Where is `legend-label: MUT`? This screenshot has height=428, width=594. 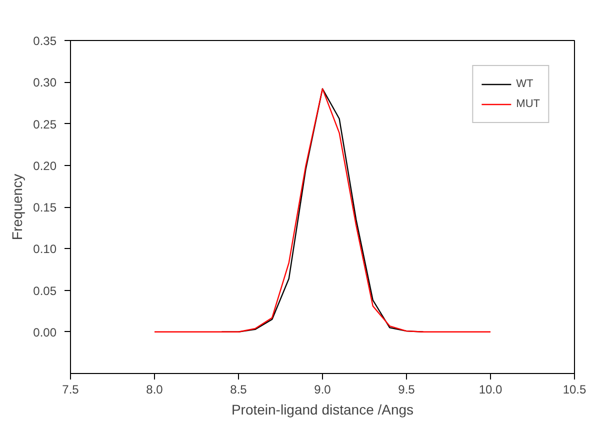 legend-label: MUT is located at coordinates (528, 104).